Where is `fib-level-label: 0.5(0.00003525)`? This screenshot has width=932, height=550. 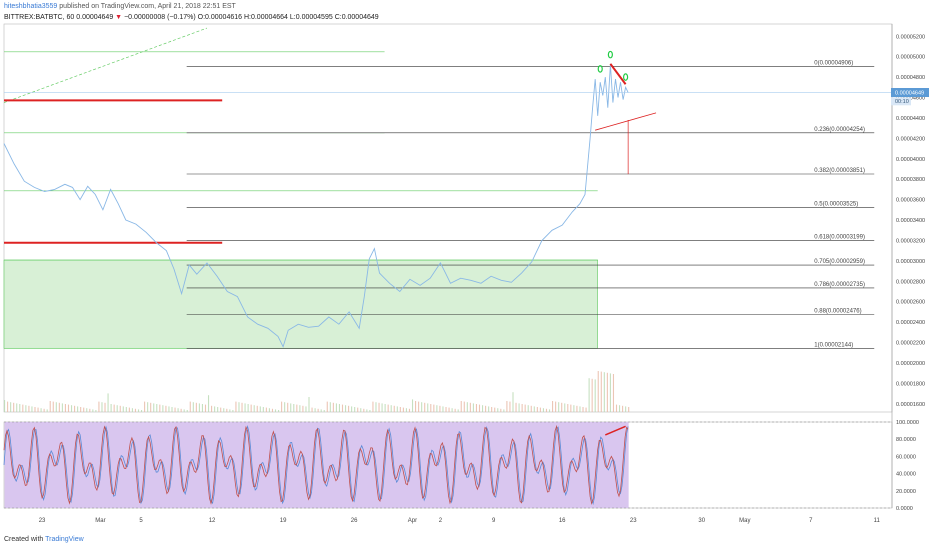 fib-level-label: 0.5(0.00003525) is located at coordinates (836, 204).